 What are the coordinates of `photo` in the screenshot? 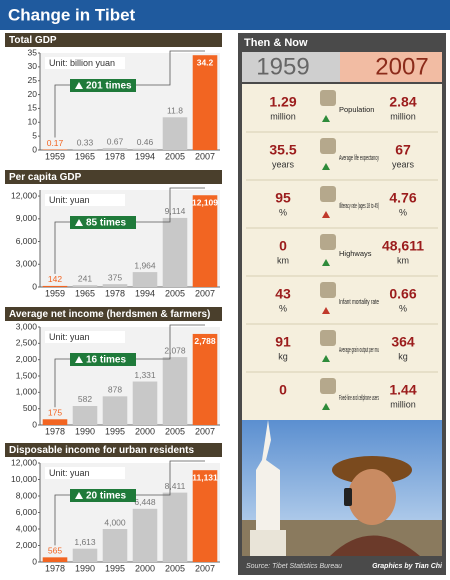 It's located at (342, 488).